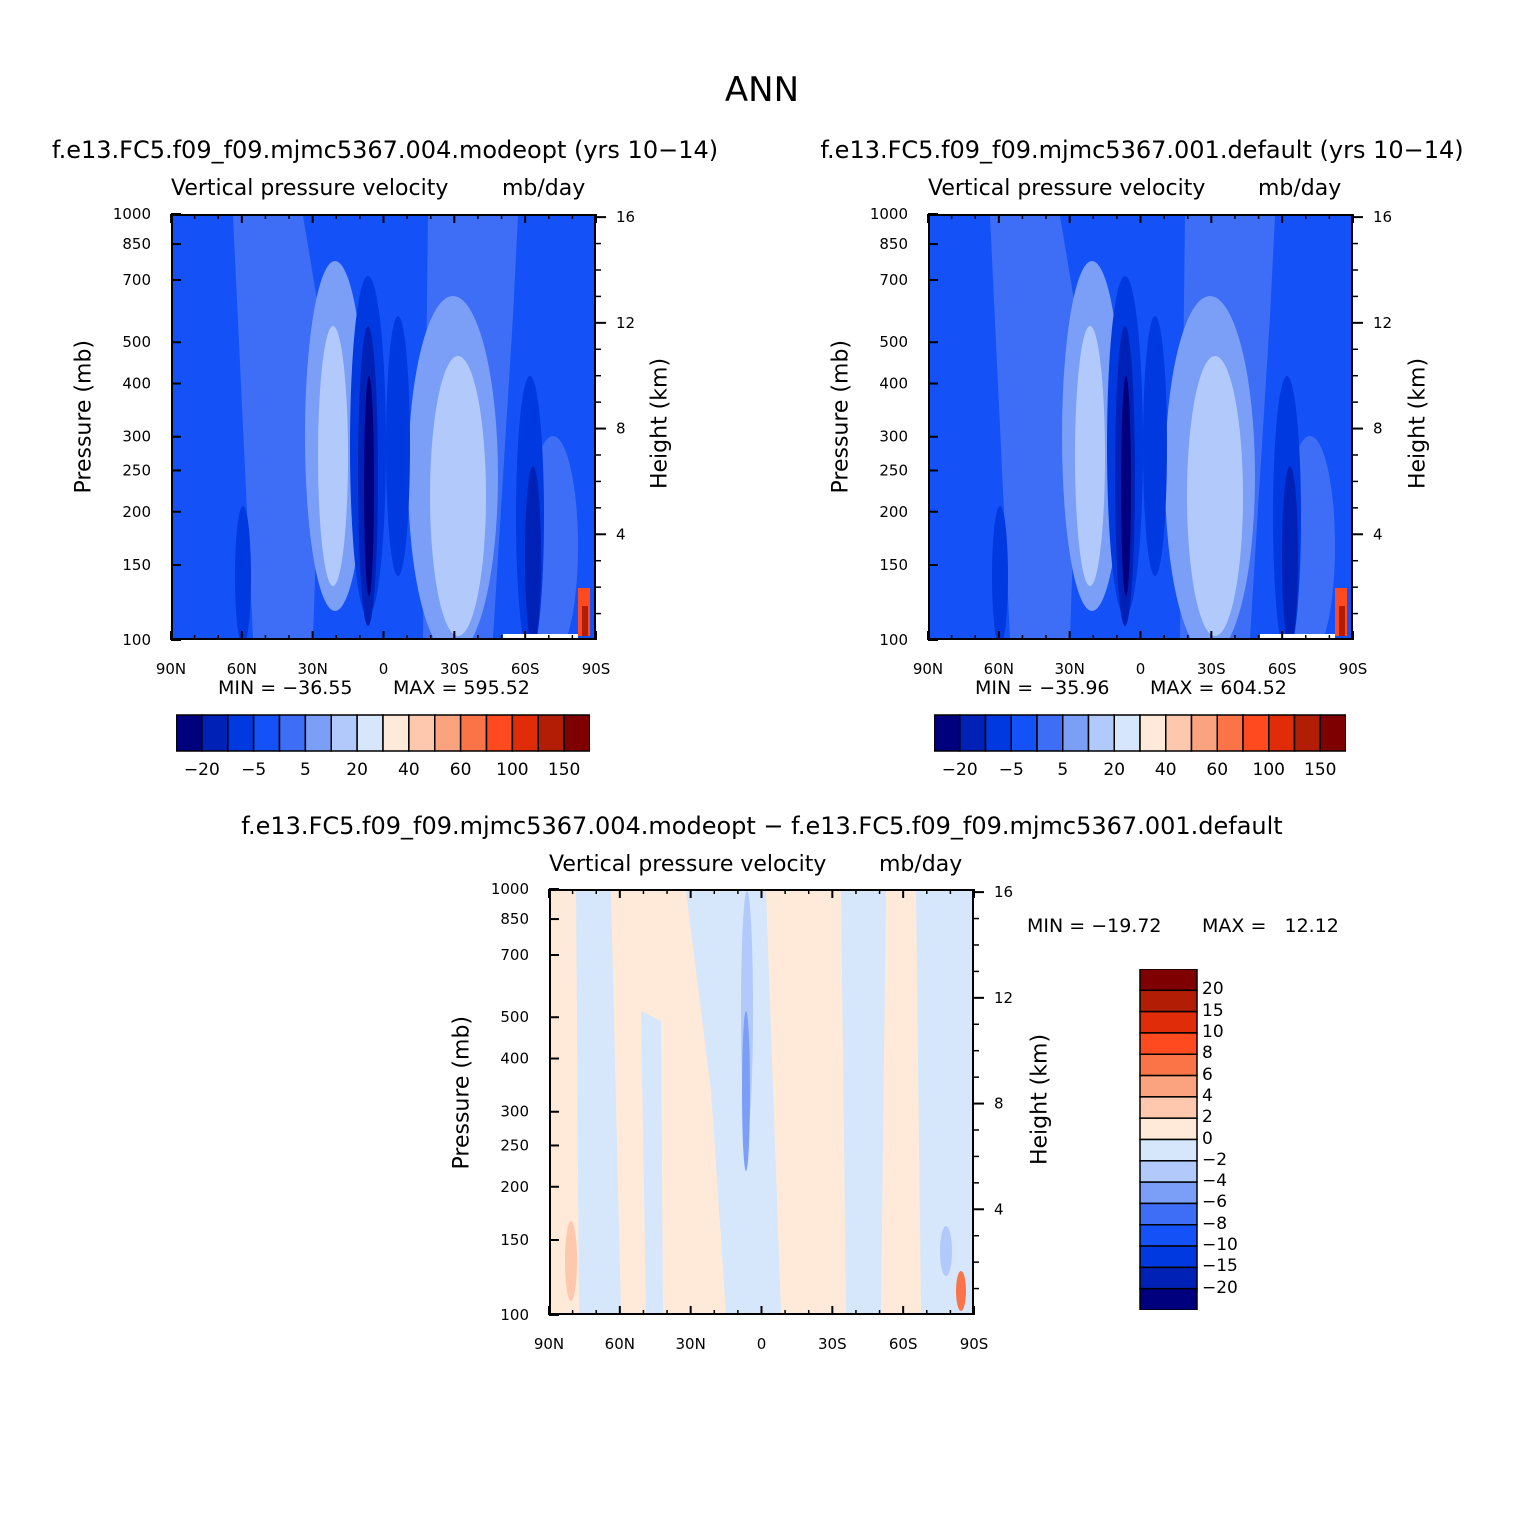 The height and width of the screenshot is (1524, 1524). I want to click on colorbar-label: 60, so click(1217, 770).